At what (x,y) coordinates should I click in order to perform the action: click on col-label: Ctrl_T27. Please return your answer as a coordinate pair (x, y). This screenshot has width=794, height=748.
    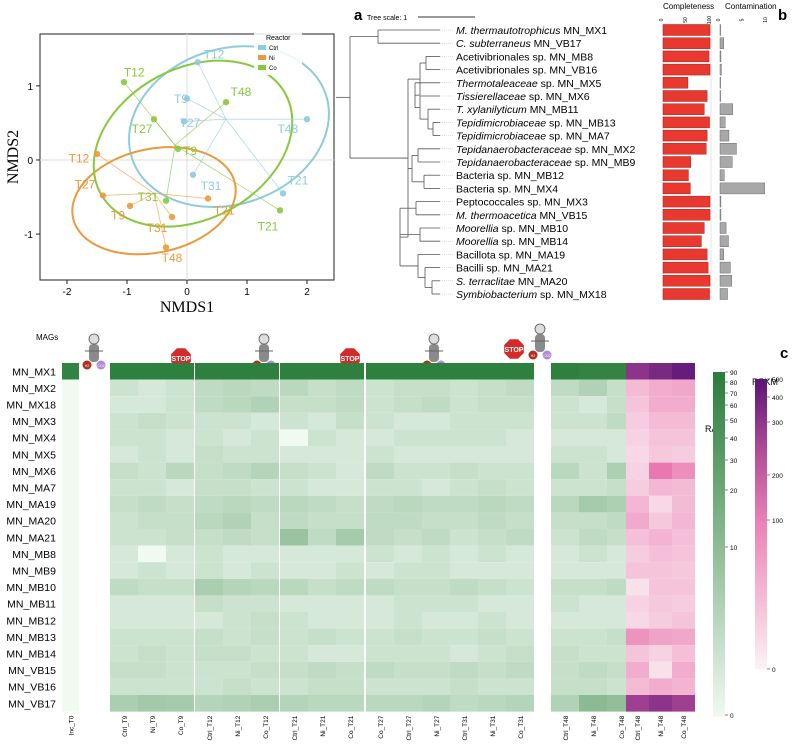
    Looking at the image, I should click on (409, 727).